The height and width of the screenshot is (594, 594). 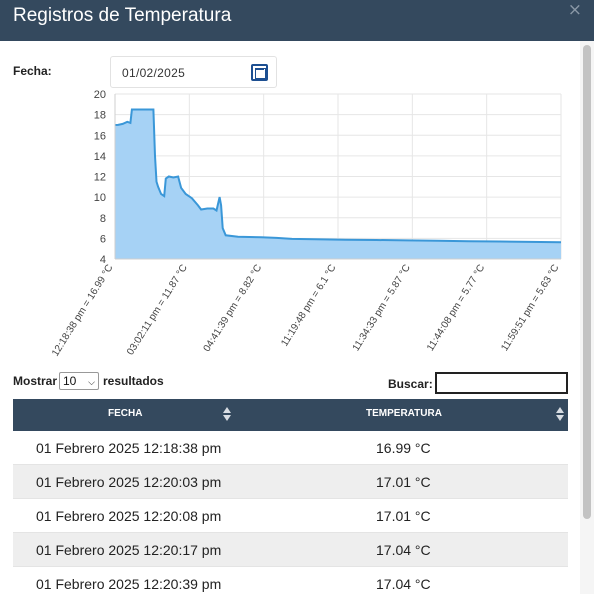 I want to click on y-tick-label: 20, so click(x=100, y=95).